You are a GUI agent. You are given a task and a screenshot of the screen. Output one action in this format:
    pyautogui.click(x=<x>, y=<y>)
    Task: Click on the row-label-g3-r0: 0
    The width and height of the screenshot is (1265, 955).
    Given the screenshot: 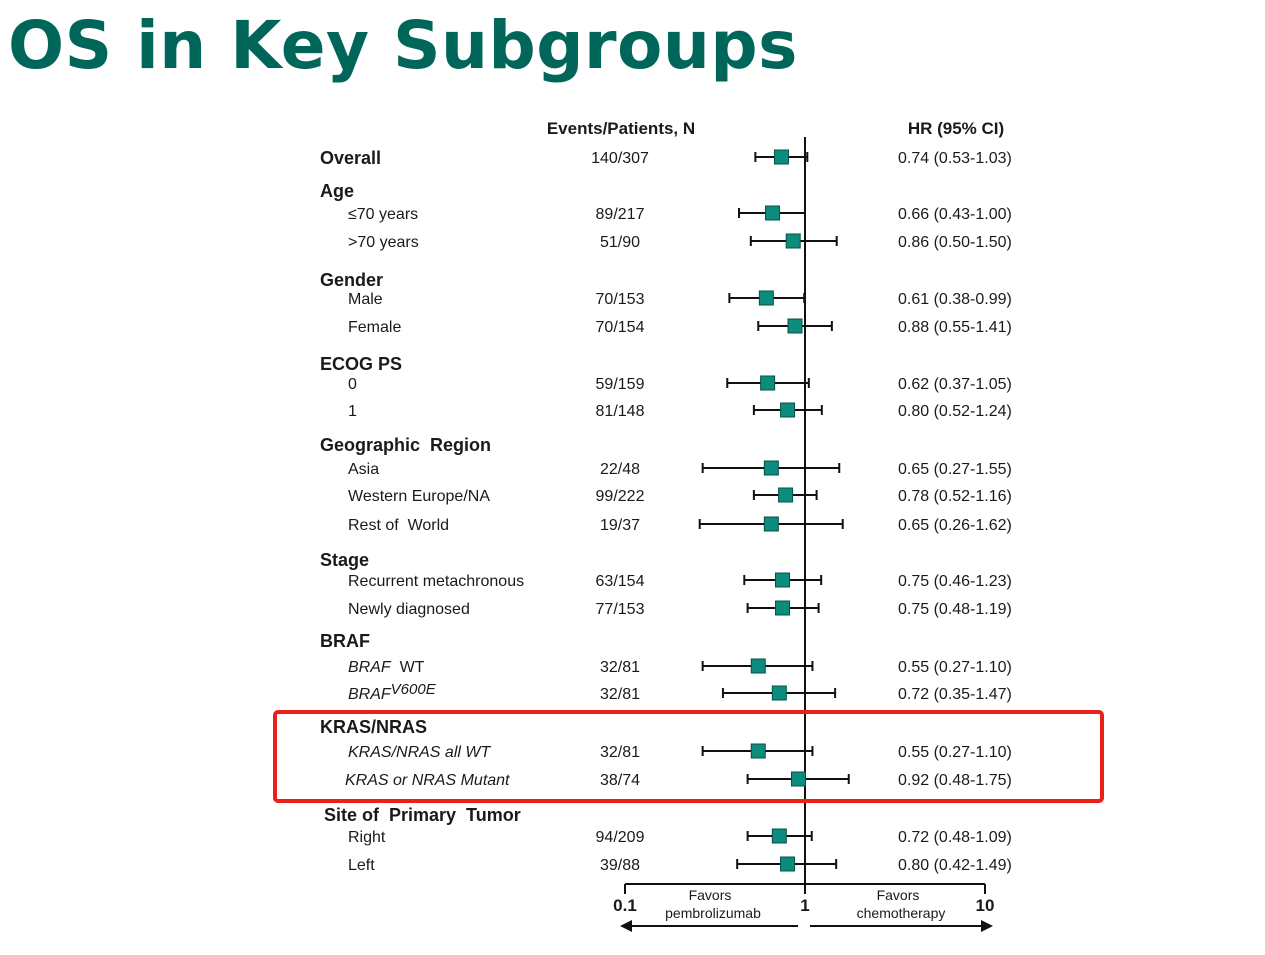 What is the action you would take?
    pyautogui.click(x=352, y=384)
    